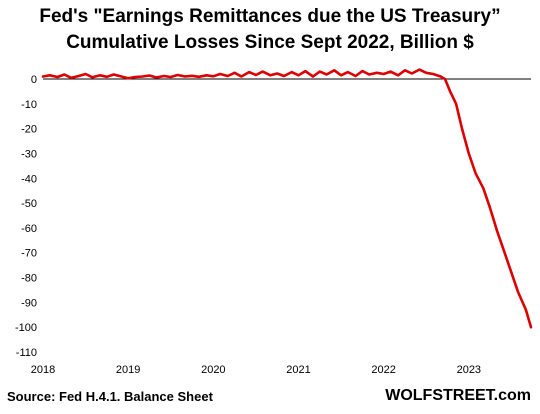 This screenshot has width=540, height=414. I want to click on y-tick-label: -100, so click(26, 328).